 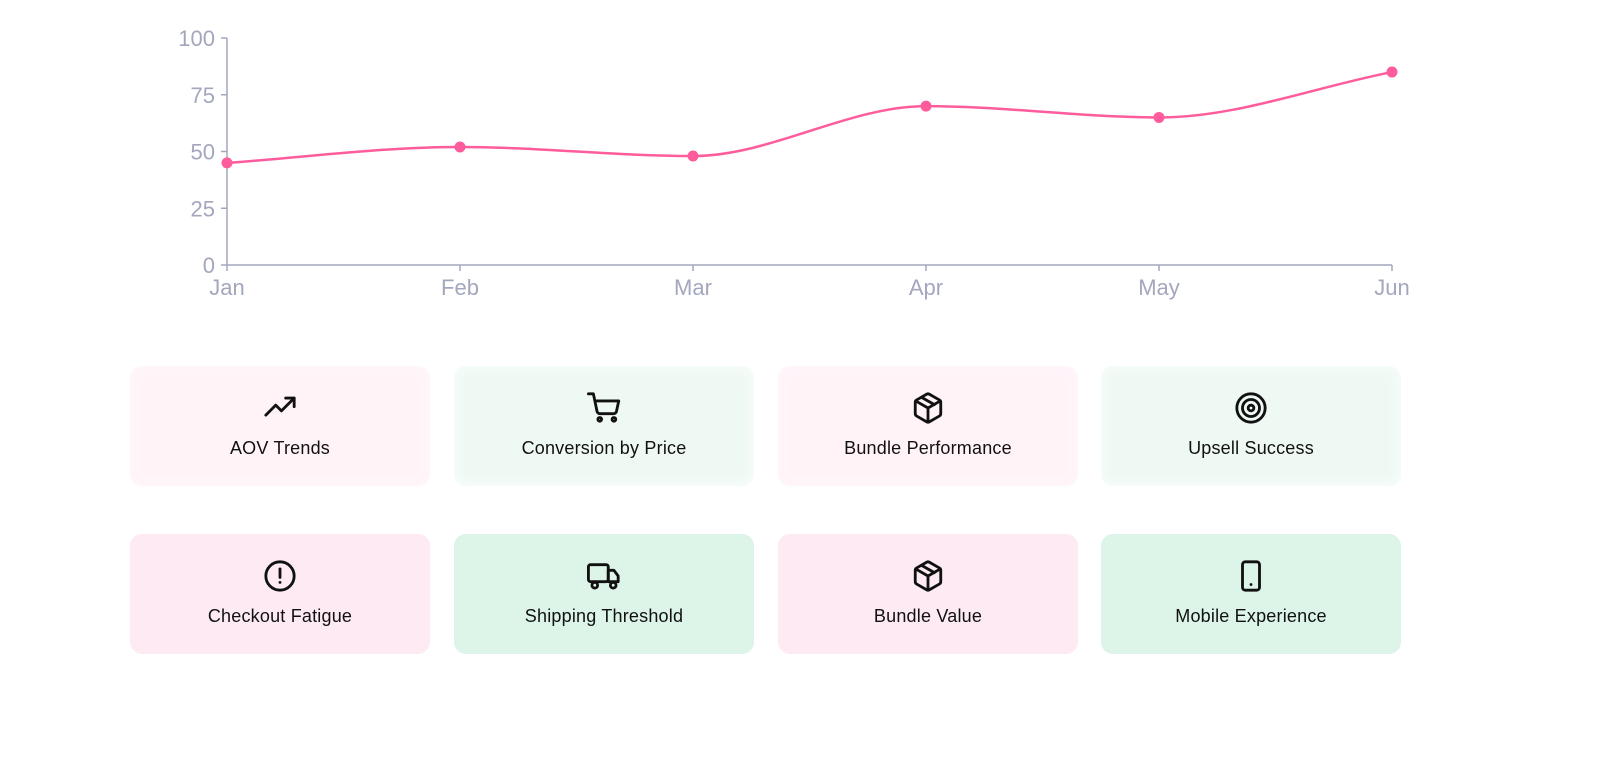 What do you see at coordinates (928, 448) in the screenshot?
I see `card-label: Bundle Performance` at bounding box center [928, 448].